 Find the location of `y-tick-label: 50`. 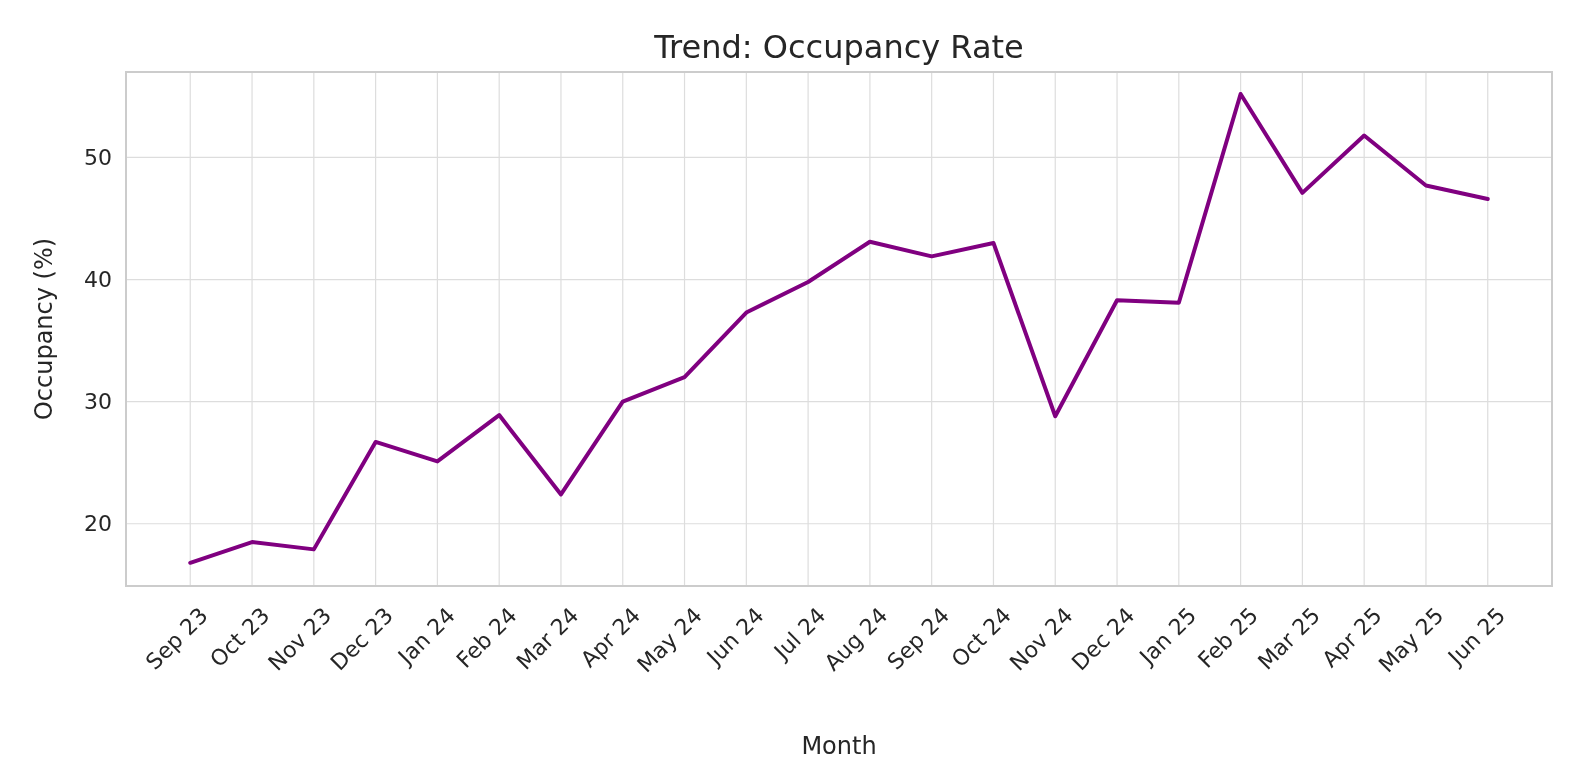

y-tick-label: 50 is located at coordinates (98, 158).